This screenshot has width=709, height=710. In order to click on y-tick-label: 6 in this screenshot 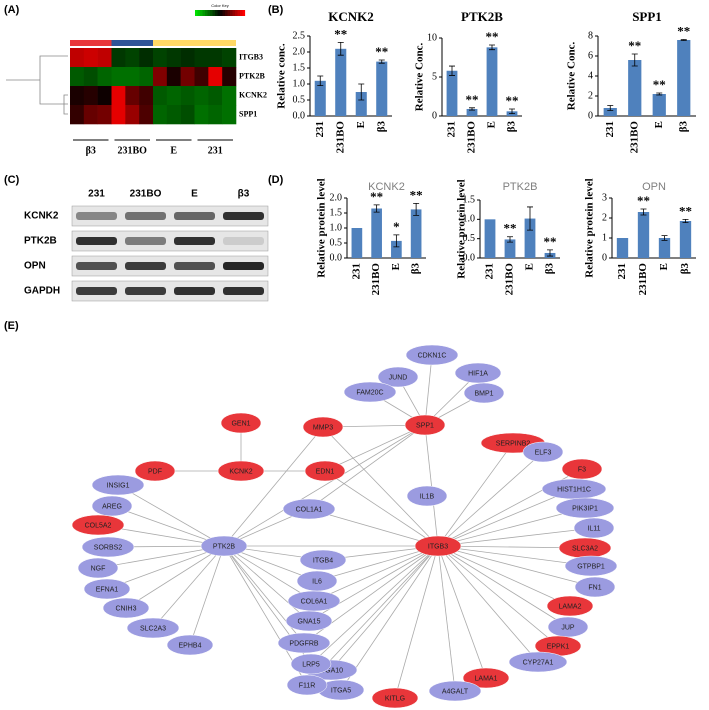, I will do `click(590, 55)`.